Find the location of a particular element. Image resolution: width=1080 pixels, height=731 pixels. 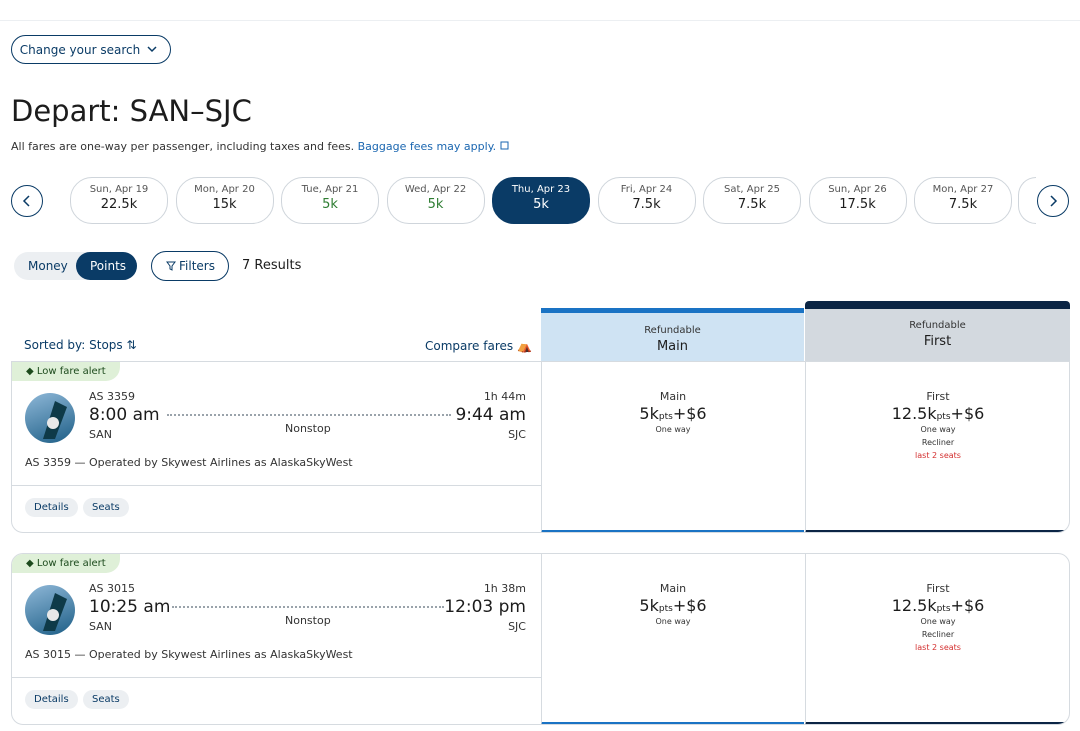

filters-label: Filters is located at coordinates (197, 266).